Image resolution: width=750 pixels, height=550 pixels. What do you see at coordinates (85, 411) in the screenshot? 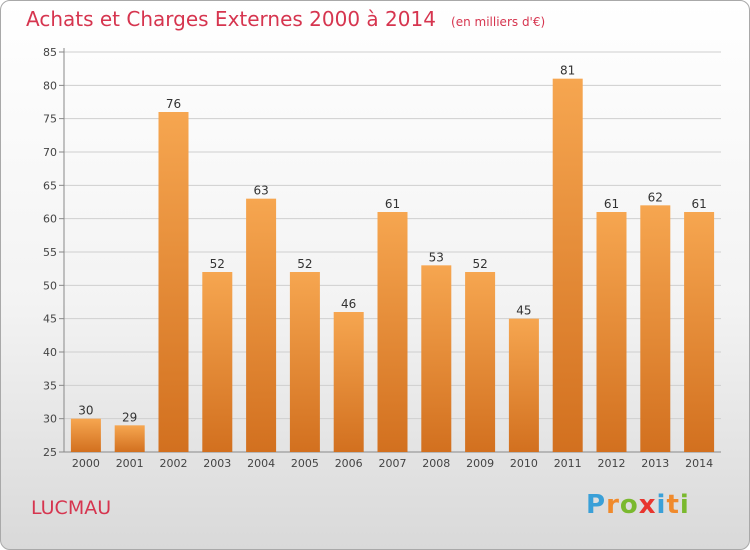
I see `data-label-2000: 30` at bounding box center [85, 411].